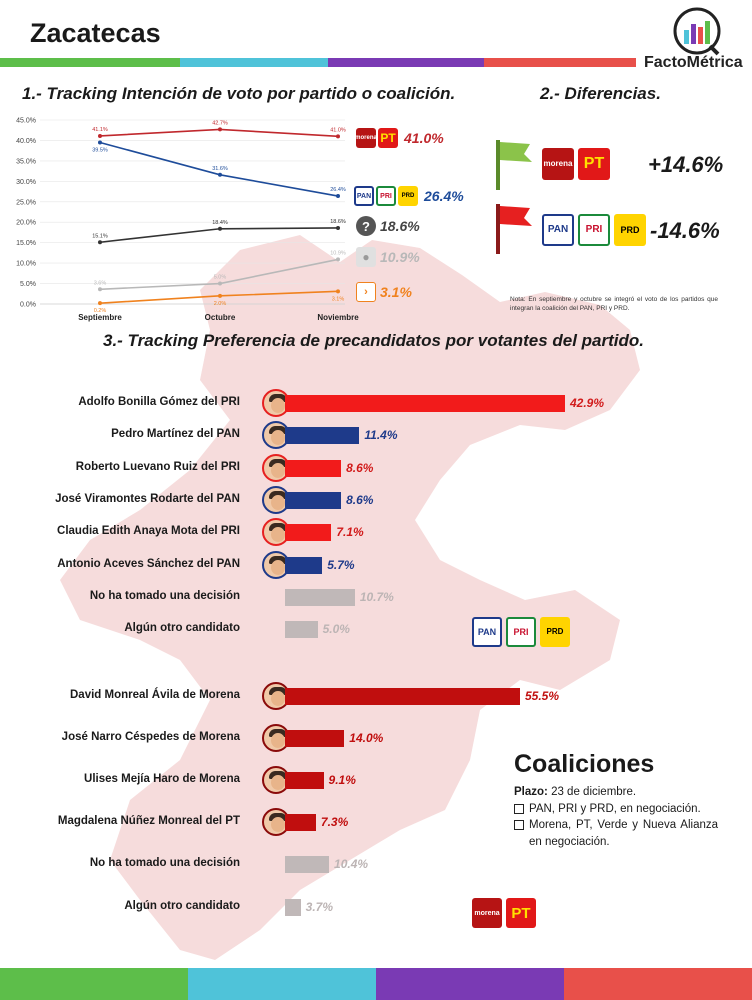  What do you see at coordinates (26, 141) in the screenshot?
I see `y-tick-label: 40.0%` at bounding box center [26, 141].